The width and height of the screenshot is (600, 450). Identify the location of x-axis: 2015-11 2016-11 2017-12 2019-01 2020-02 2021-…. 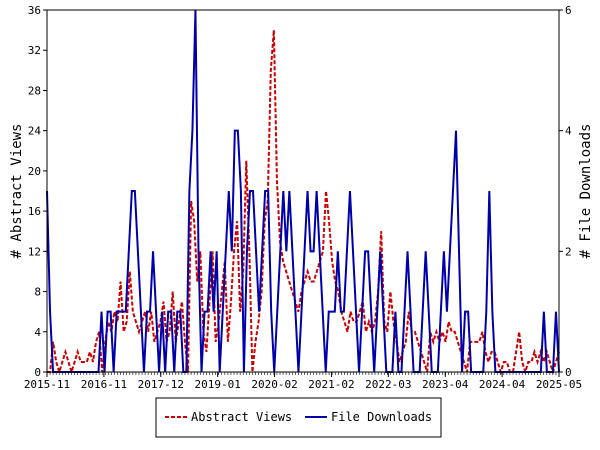
(303, 381).